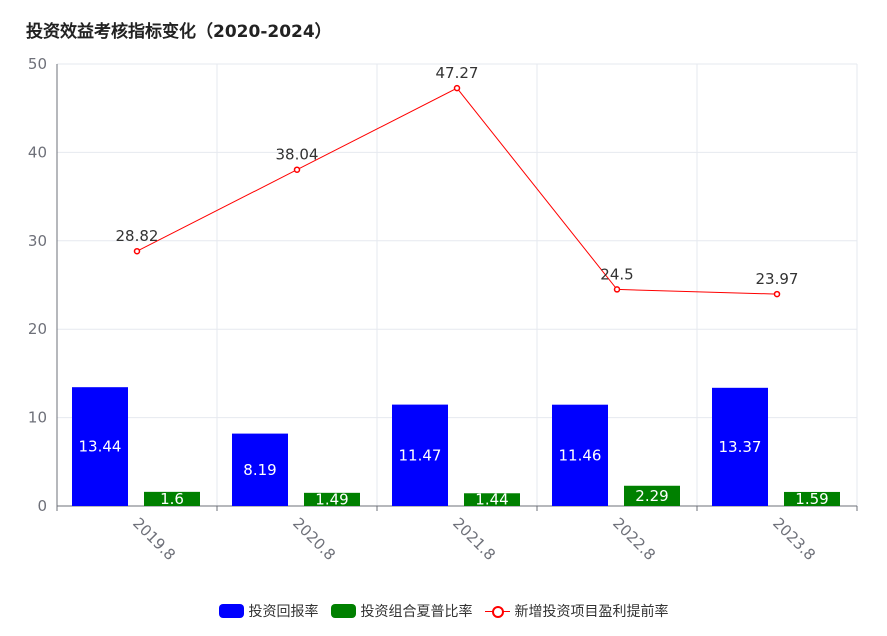 This screenshot has width=887, height=636. I want to click on legend-item-series-1: 投资回报率, so click(268, 611).